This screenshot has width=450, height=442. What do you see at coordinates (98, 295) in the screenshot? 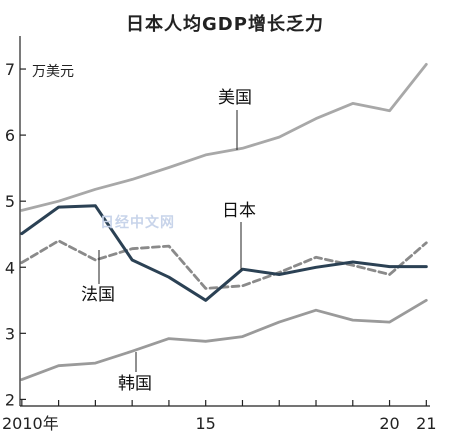
I see `series-label-france: 法国` at bounding box center [98, 295].